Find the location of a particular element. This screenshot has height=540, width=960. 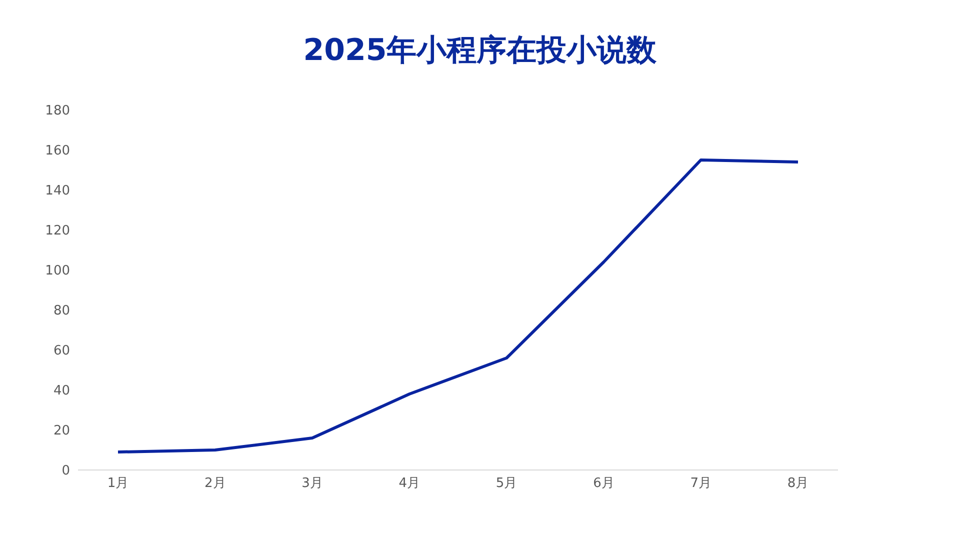

y-tick-label: 140 is located at coordinates (57, 191).